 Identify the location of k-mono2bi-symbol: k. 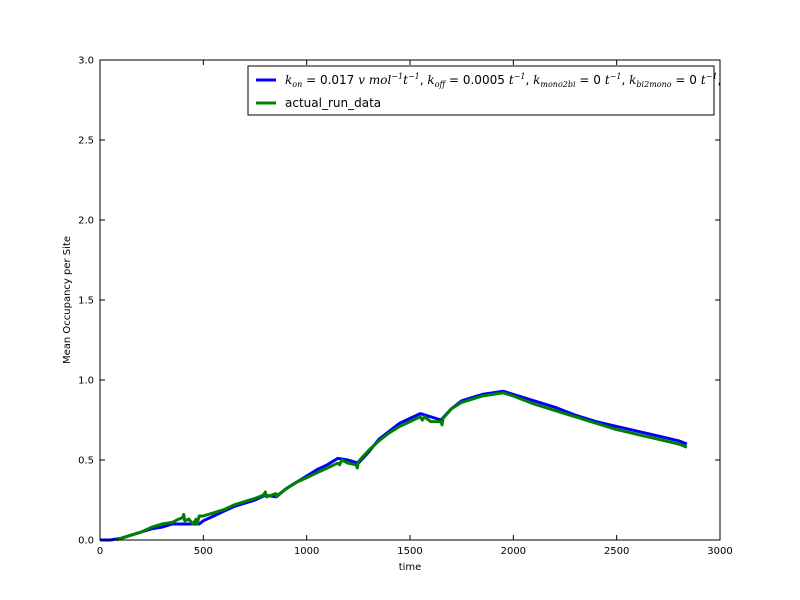
(536, 80).